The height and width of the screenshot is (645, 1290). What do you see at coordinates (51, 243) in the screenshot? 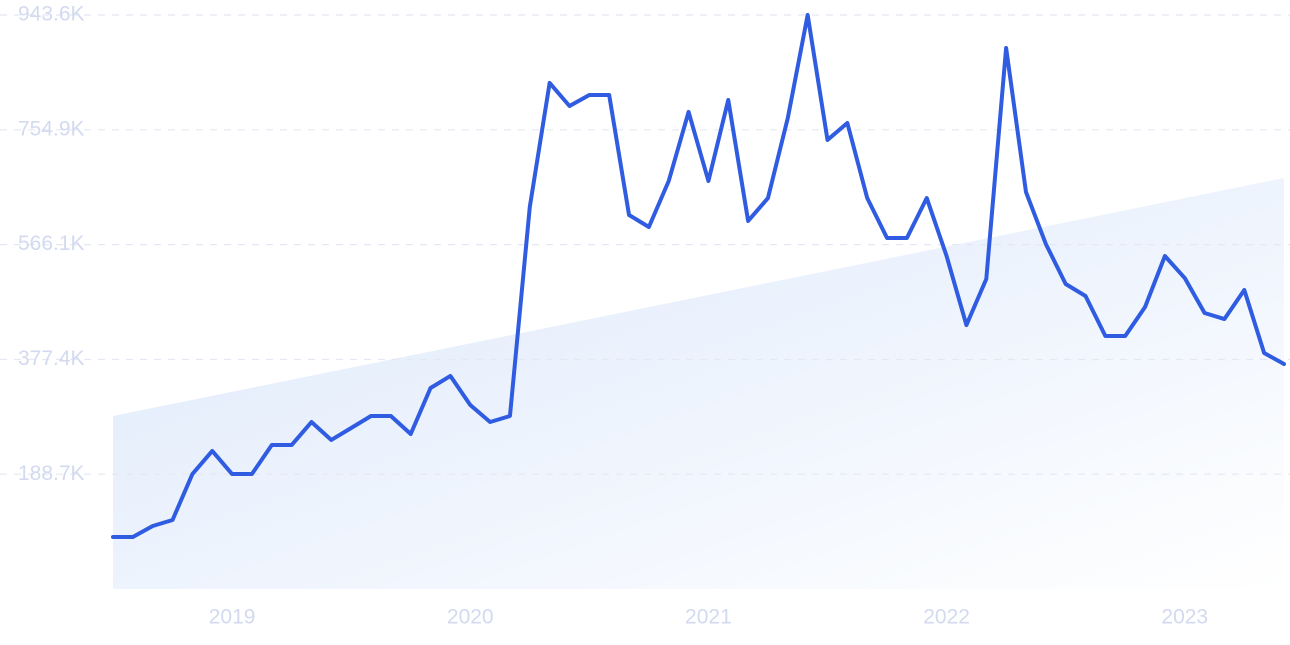
I see `y-tick-label: 566.1K` at bounding box center [51, 243].